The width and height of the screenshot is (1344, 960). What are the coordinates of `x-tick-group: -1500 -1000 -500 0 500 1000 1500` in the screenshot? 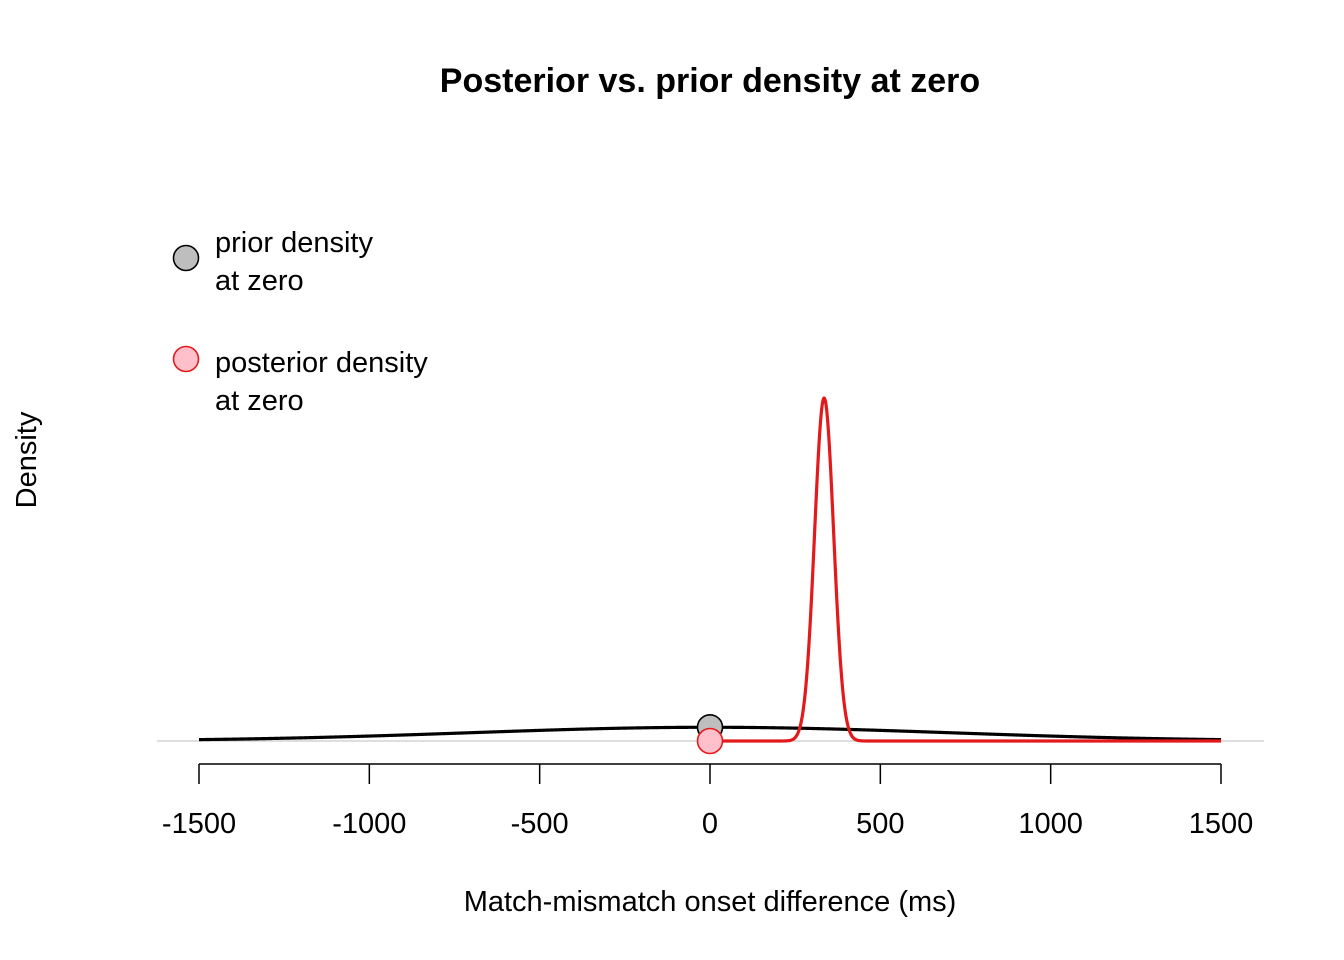 It's located at (707, 802).